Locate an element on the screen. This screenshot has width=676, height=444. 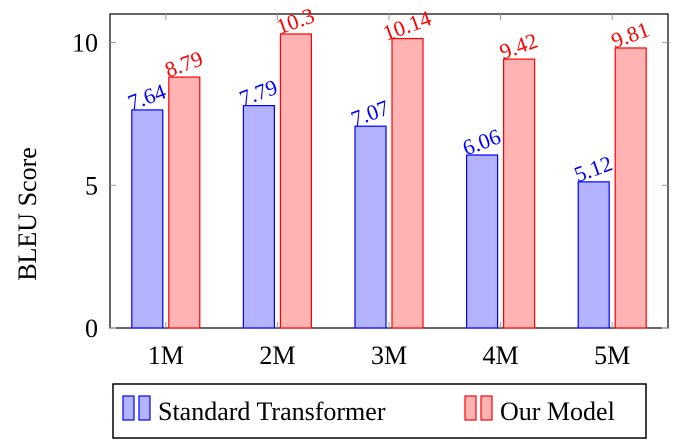
y-tick-label: 5 is located at coordinates (91, 185).